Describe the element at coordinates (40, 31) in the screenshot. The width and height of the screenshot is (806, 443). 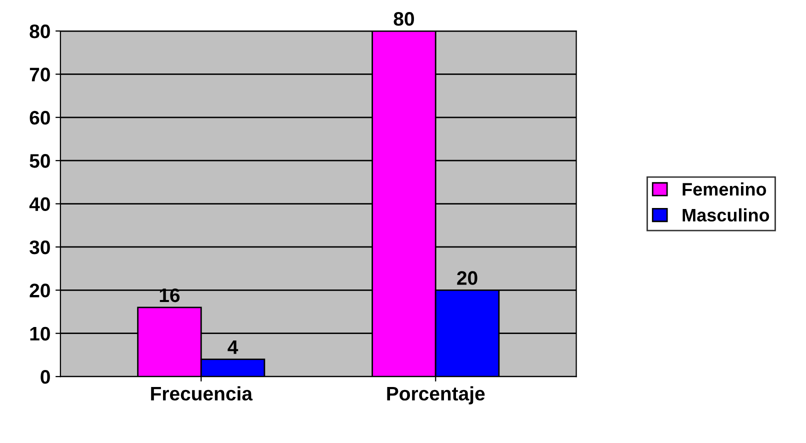
I see `y-tick-label: 80` at that location.